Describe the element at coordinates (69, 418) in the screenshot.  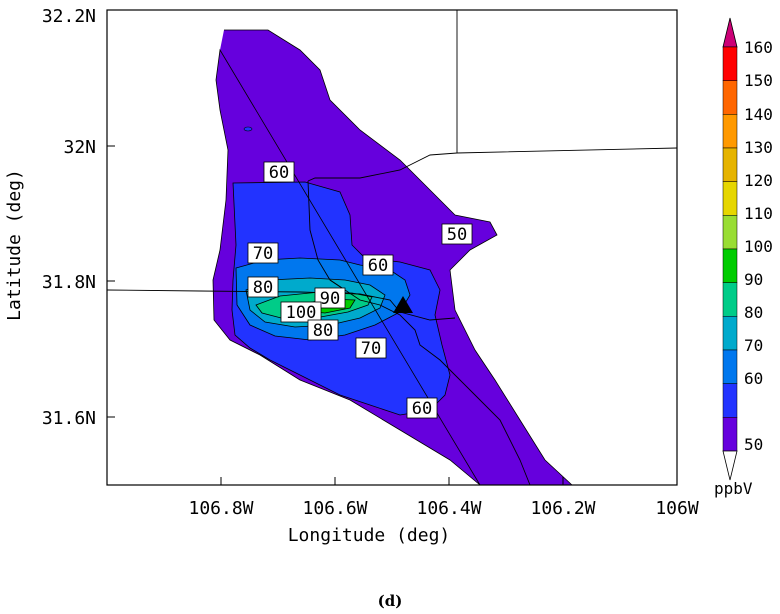
I see `y-tick-label: 31.6N` at that location.